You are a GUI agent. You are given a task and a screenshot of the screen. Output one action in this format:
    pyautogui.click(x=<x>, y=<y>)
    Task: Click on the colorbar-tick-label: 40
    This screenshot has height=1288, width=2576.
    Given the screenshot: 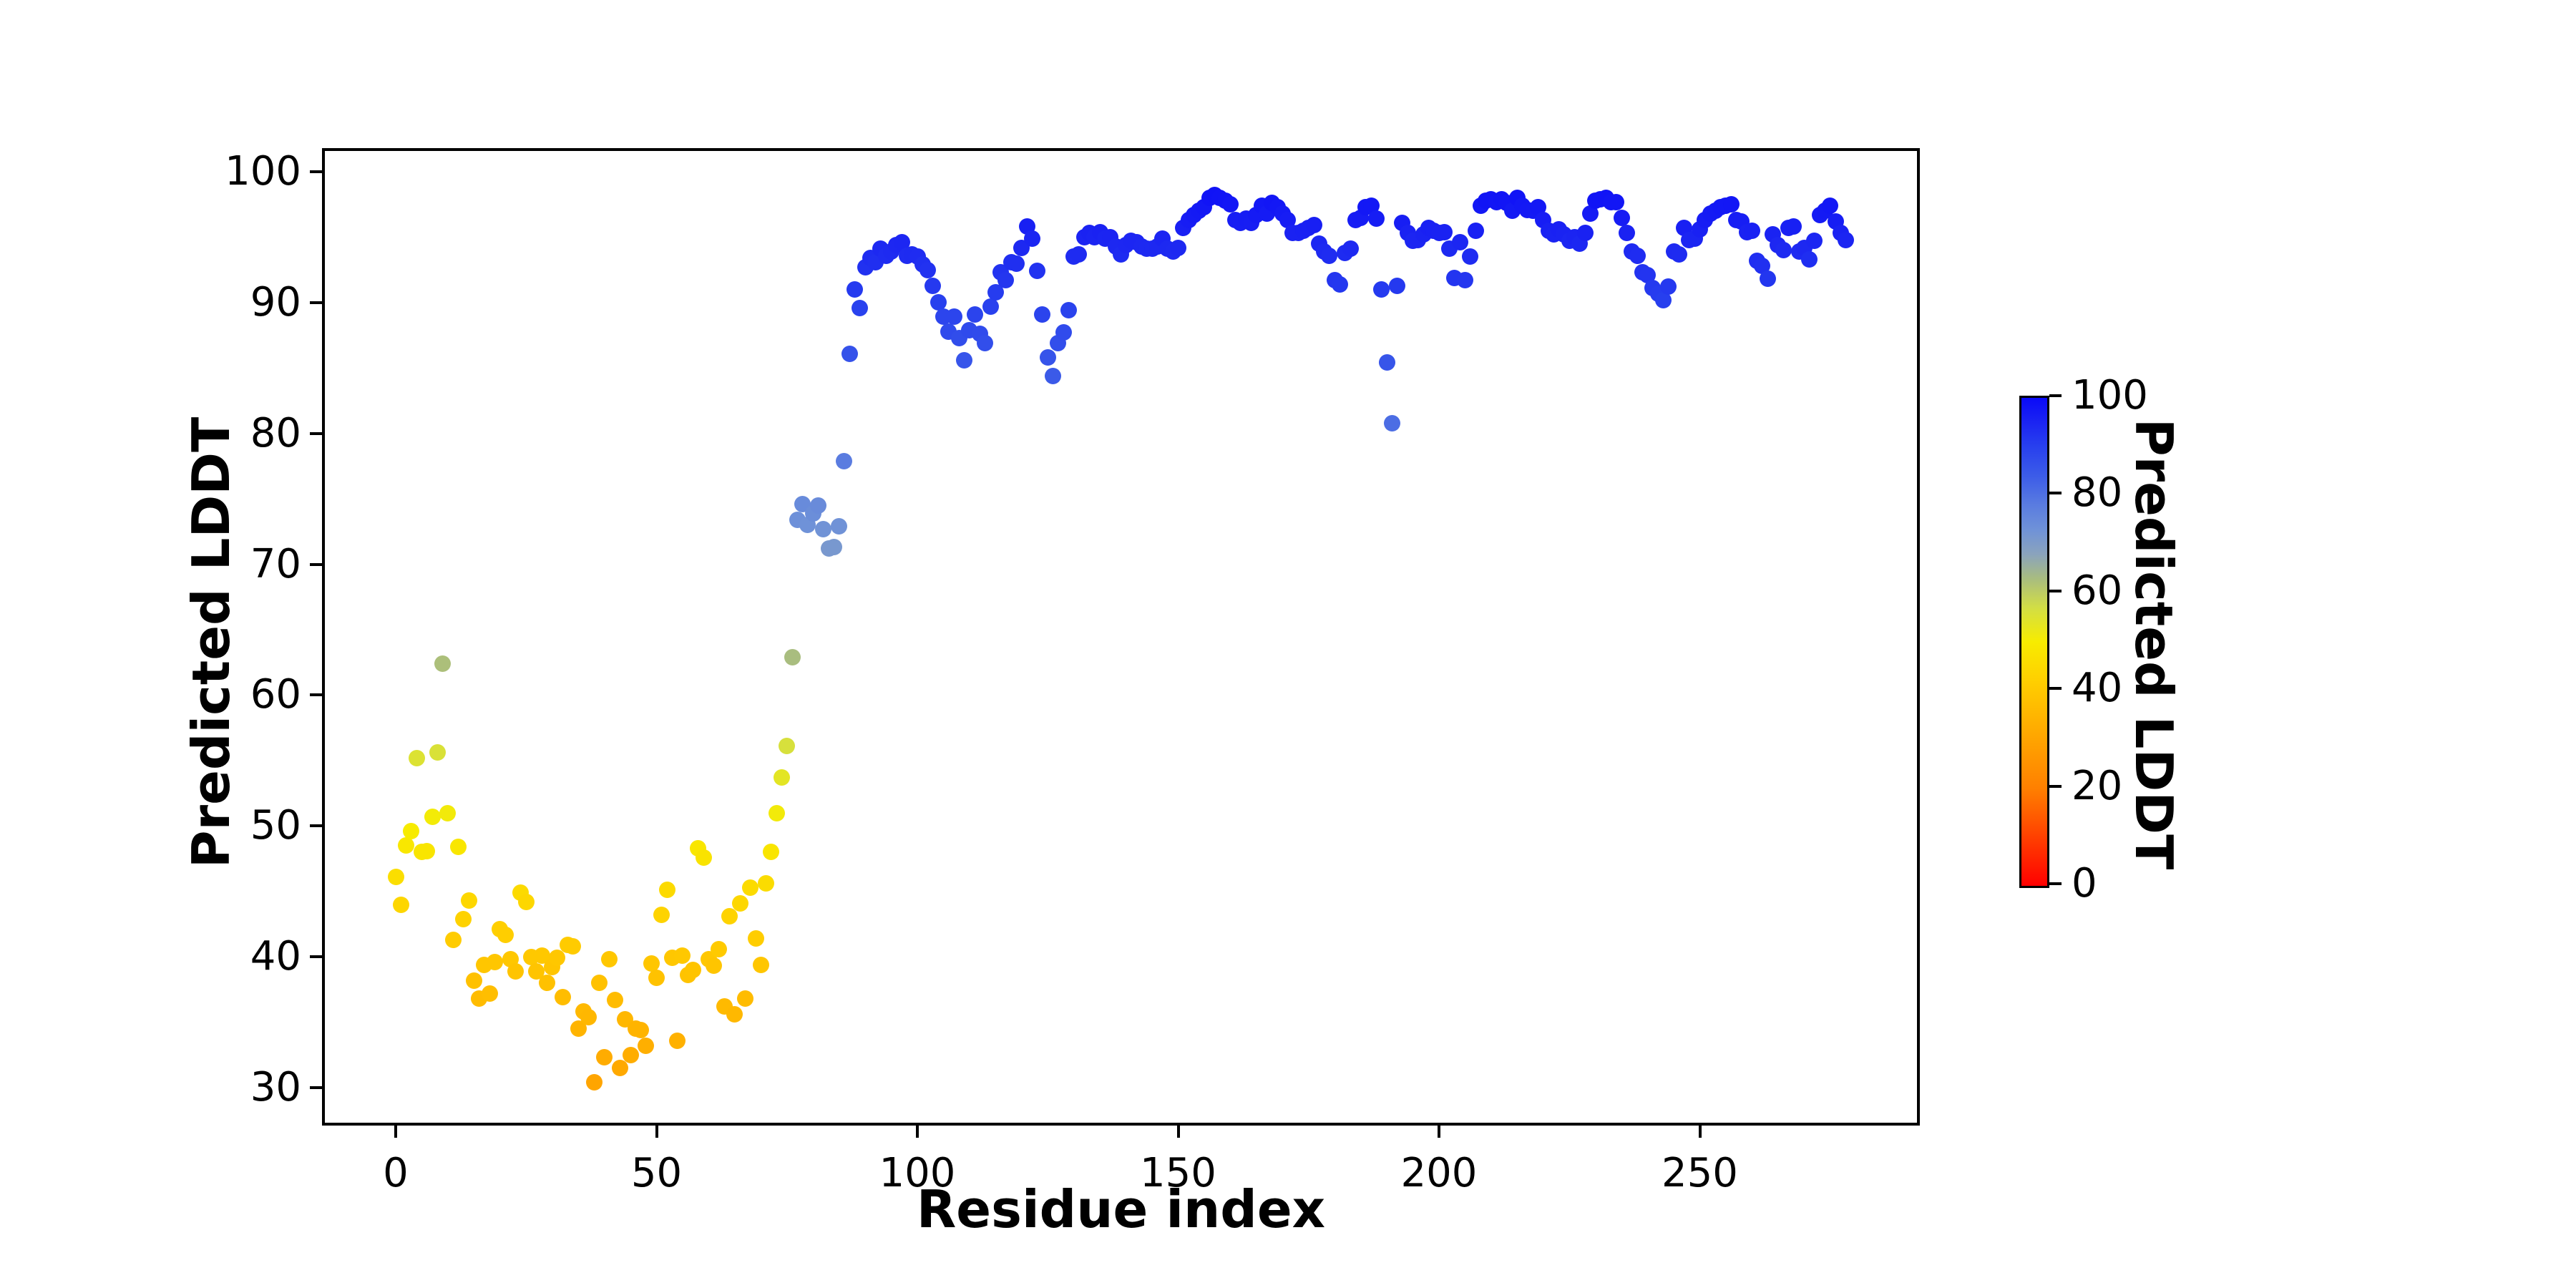 What is the action you would take?
    pyautogui.click(x=2097, y=688)
    